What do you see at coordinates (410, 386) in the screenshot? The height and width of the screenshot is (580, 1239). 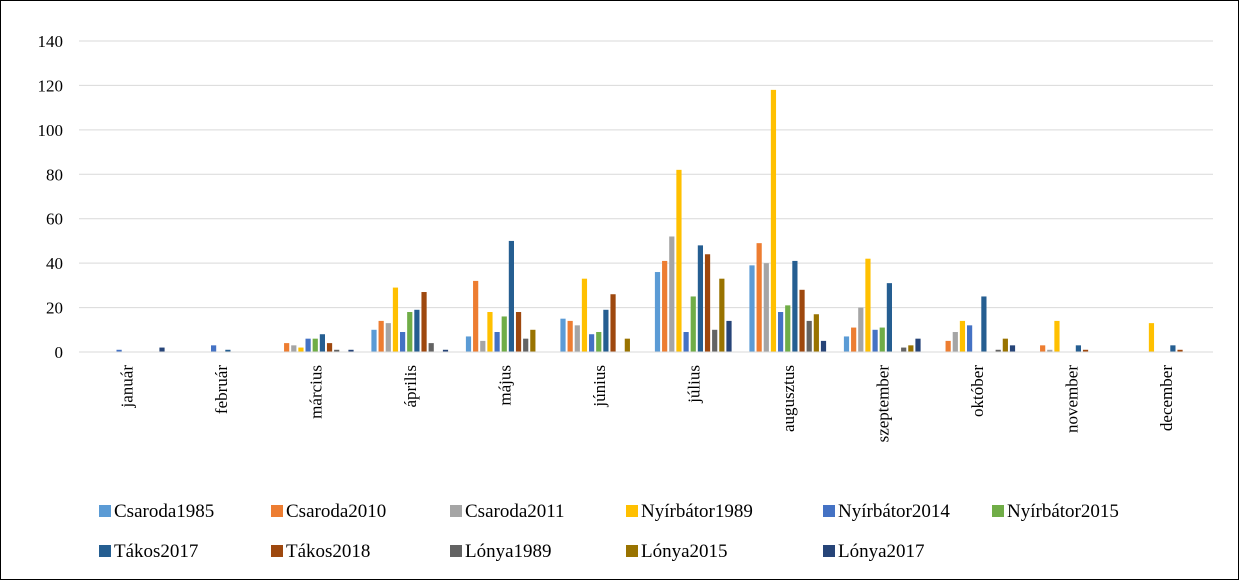 I see `x-tick-label: április` at bounding box center [410, 386].